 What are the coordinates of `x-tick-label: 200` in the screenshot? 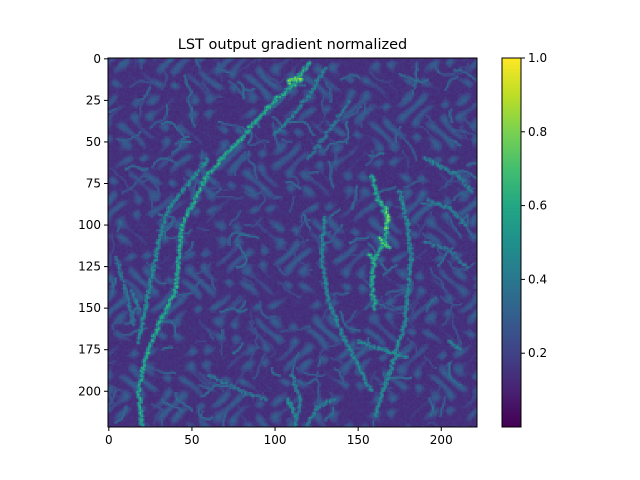 It's located at (441, 440).